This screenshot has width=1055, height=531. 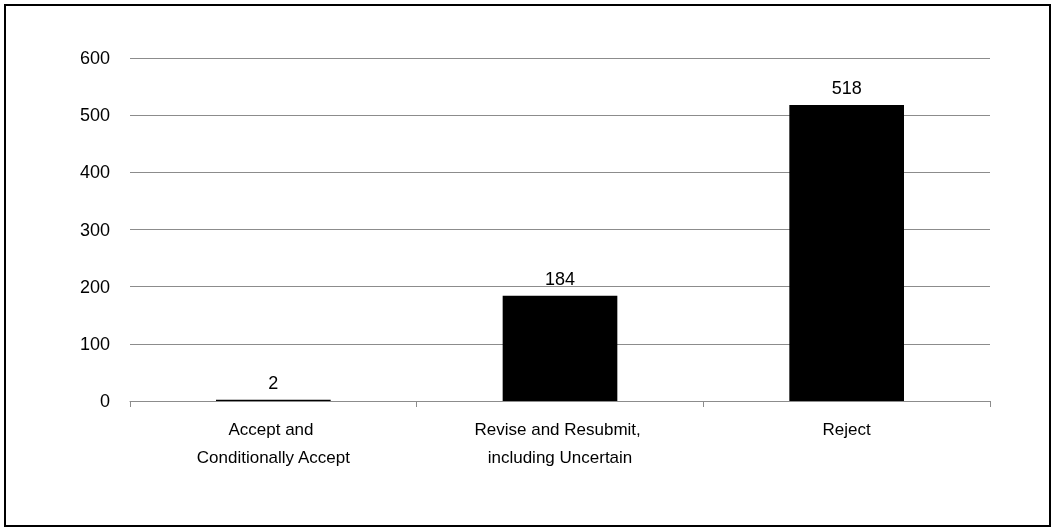 I want to click on y-tick-label: 200, so click(x=94, y=286).